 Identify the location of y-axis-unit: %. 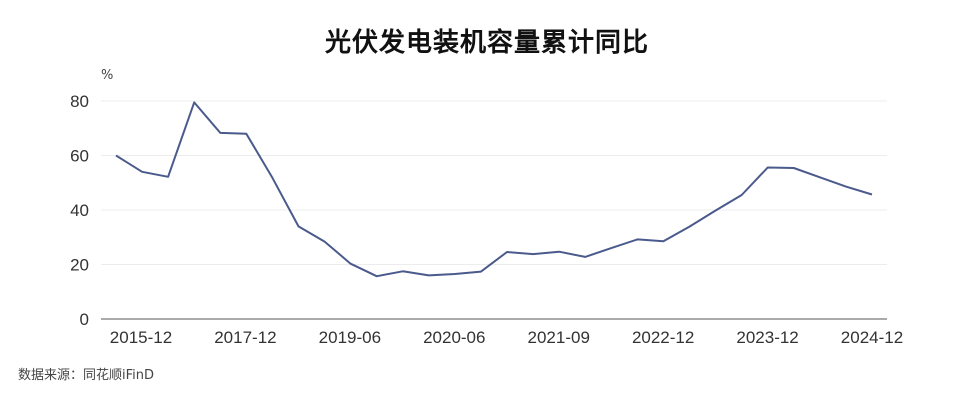
(107, 75).